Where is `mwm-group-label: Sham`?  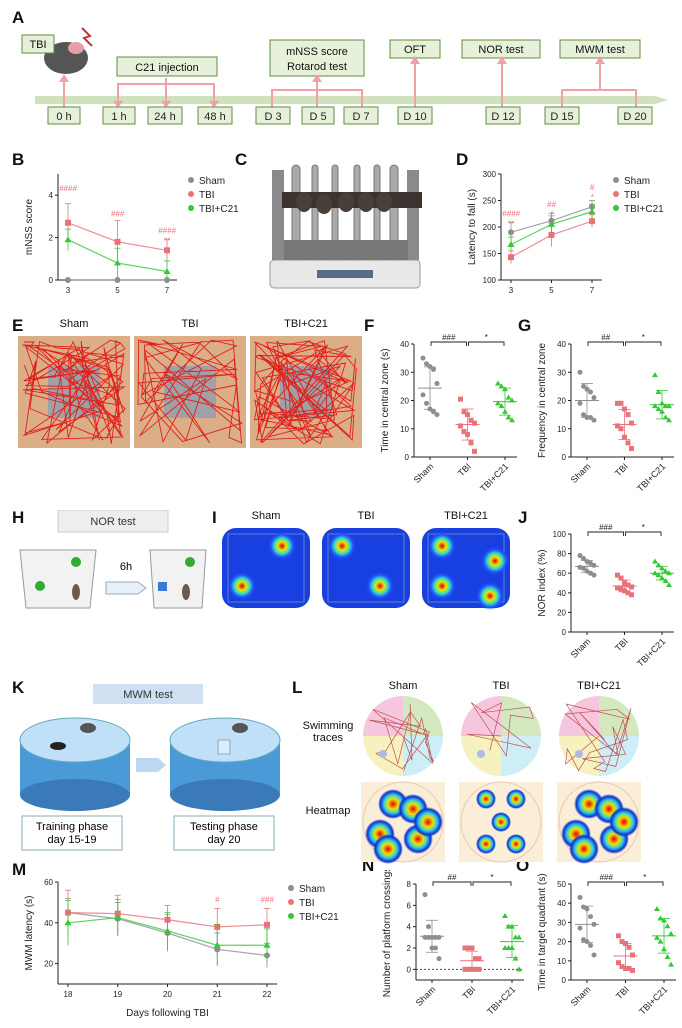 mwm-group-label: Sham is located at coordinates (403, 686).